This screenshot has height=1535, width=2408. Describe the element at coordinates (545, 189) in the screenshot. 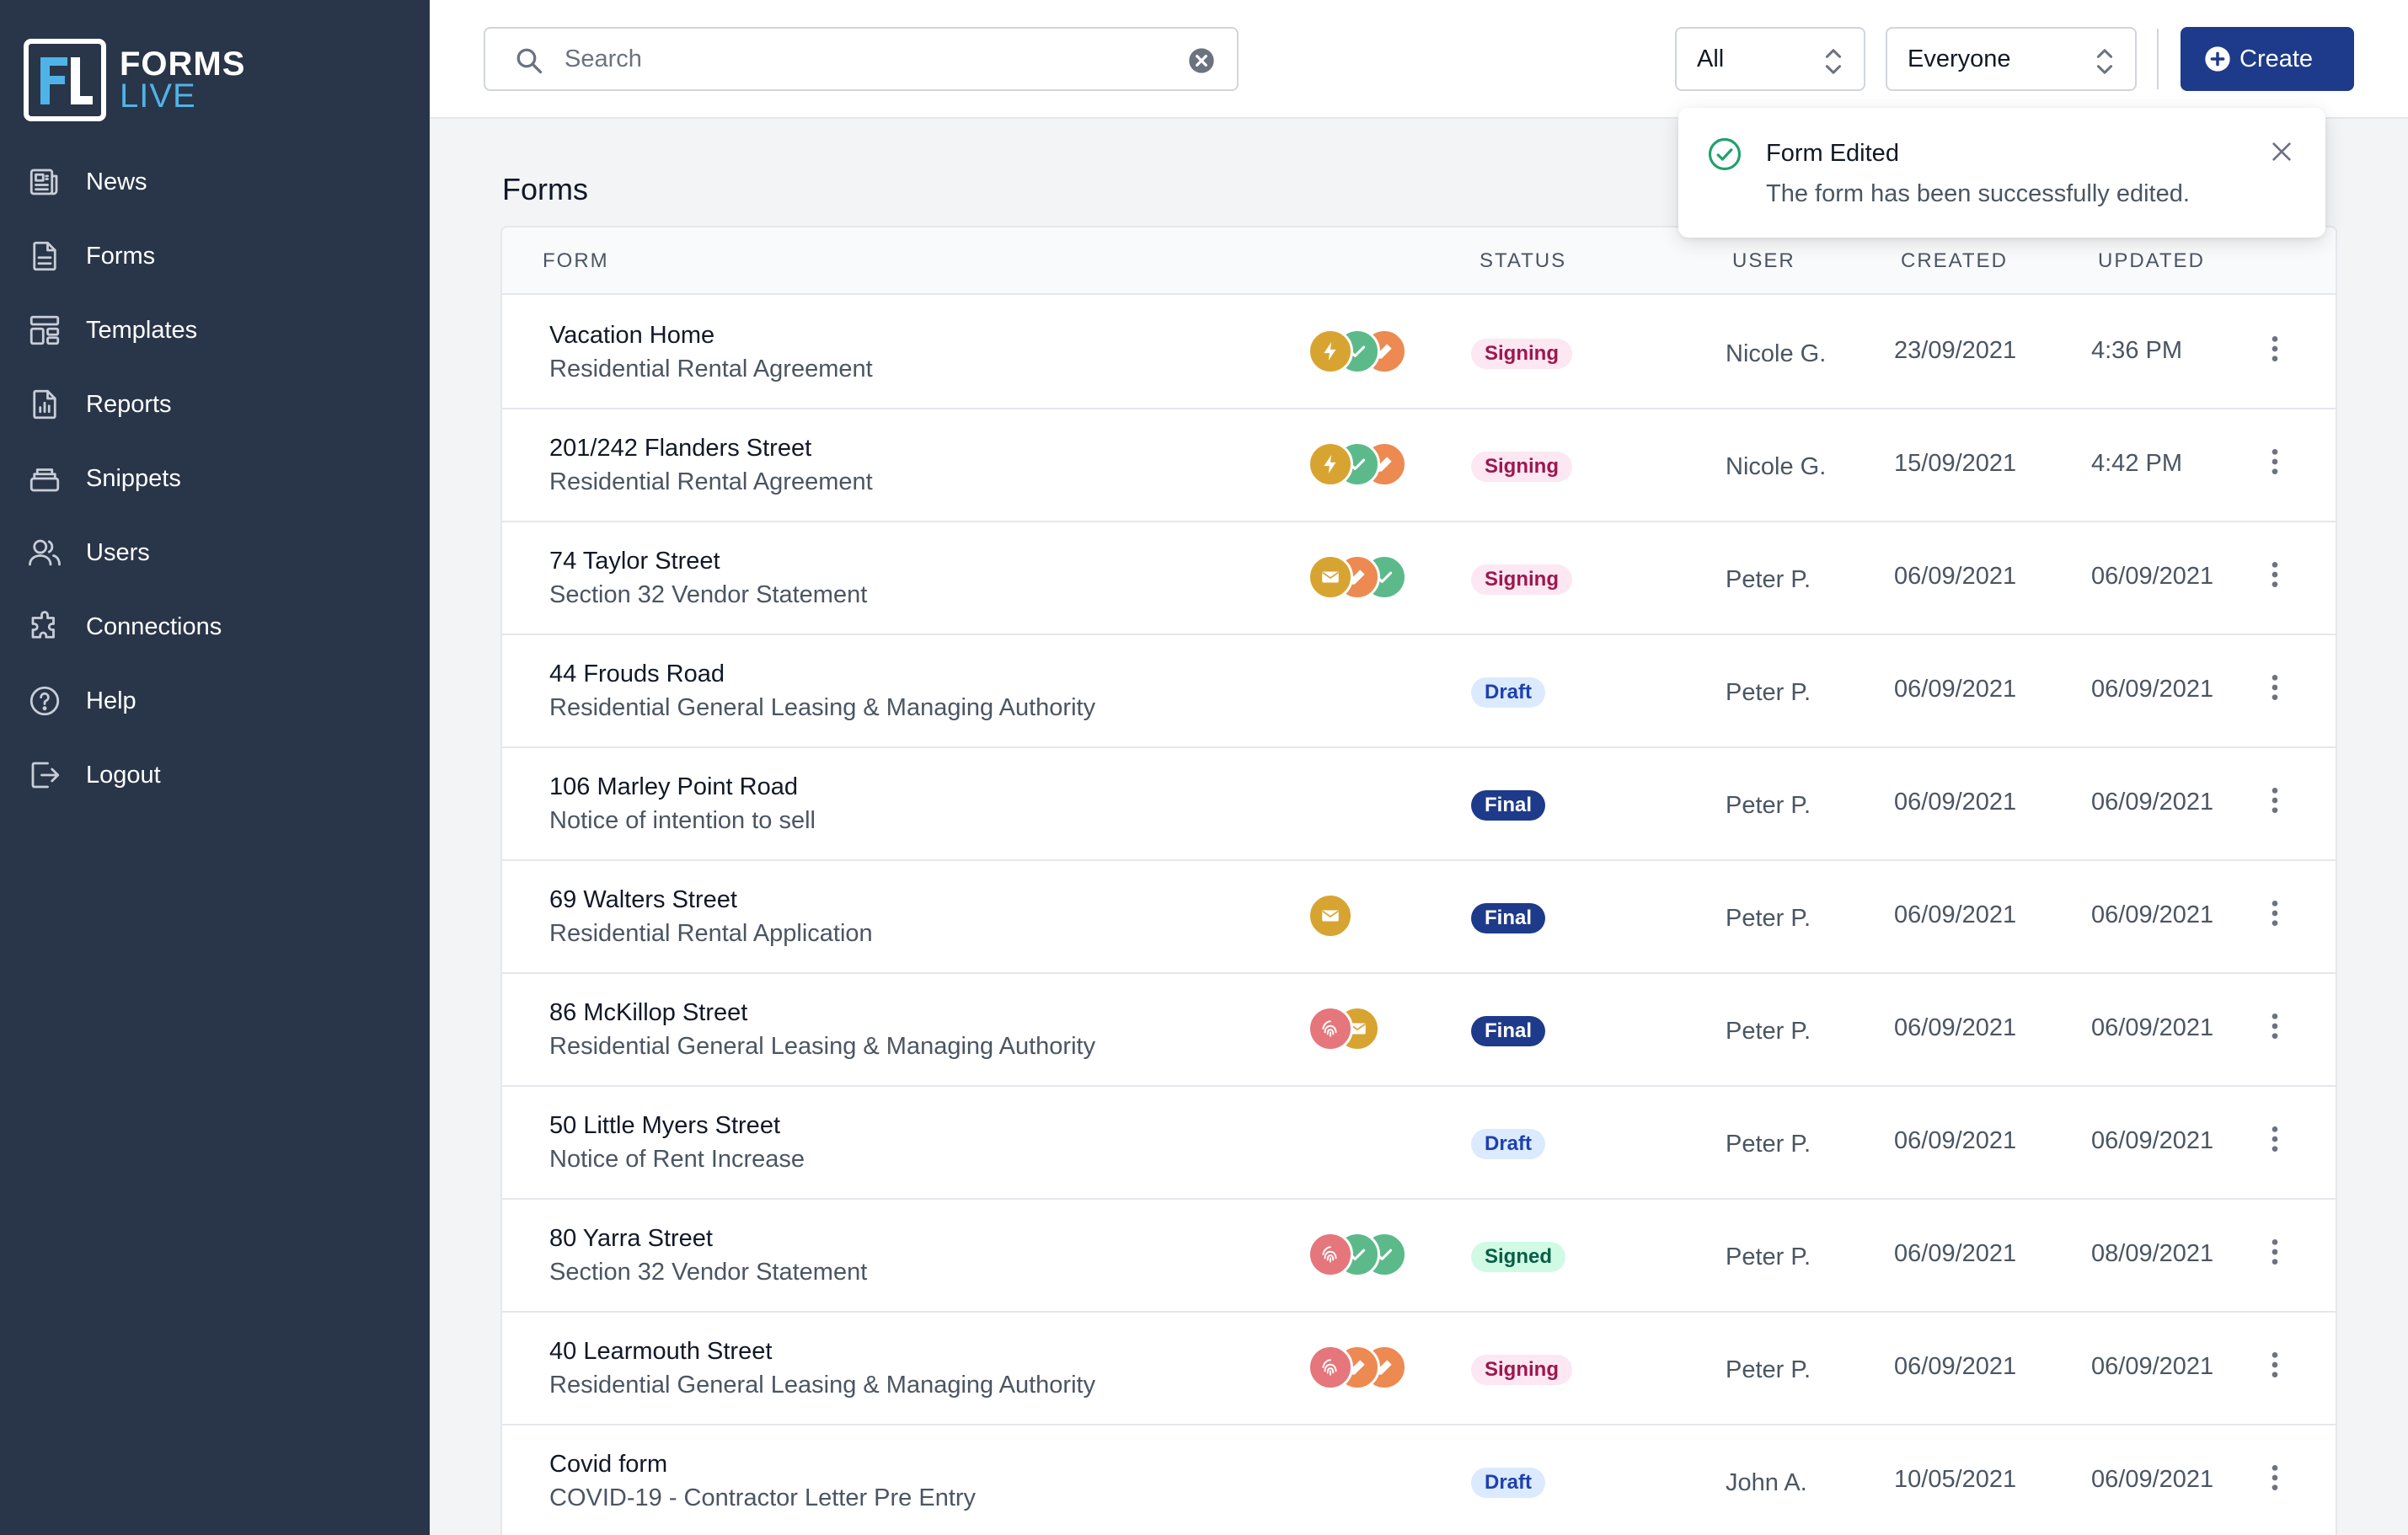

I see `page-title: Forms` at that location.